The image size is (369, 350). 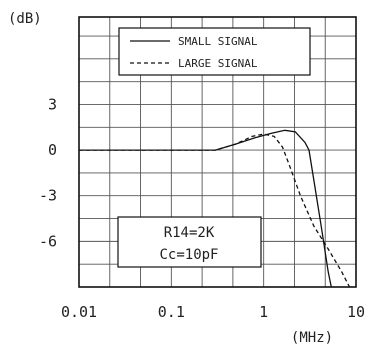 What do you see at coordinates (52, 150) in the screenshot?
I see `y-tick-label: 0` at bounding box center [52, 150].